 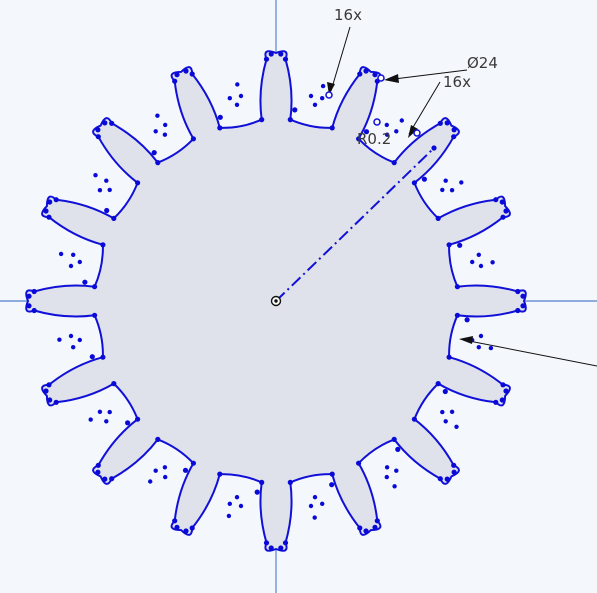 I want to click on side-leader-arrow, so click(x=528, y=351).